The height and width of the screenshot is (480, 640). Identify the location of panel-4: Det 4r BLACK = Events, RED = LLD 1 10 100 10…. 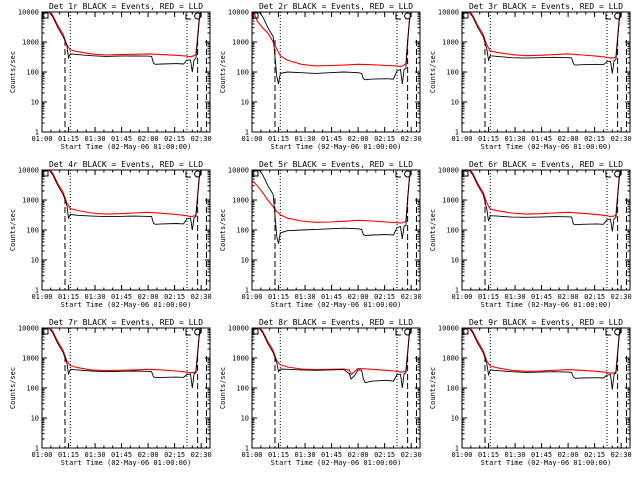
(110, 234).